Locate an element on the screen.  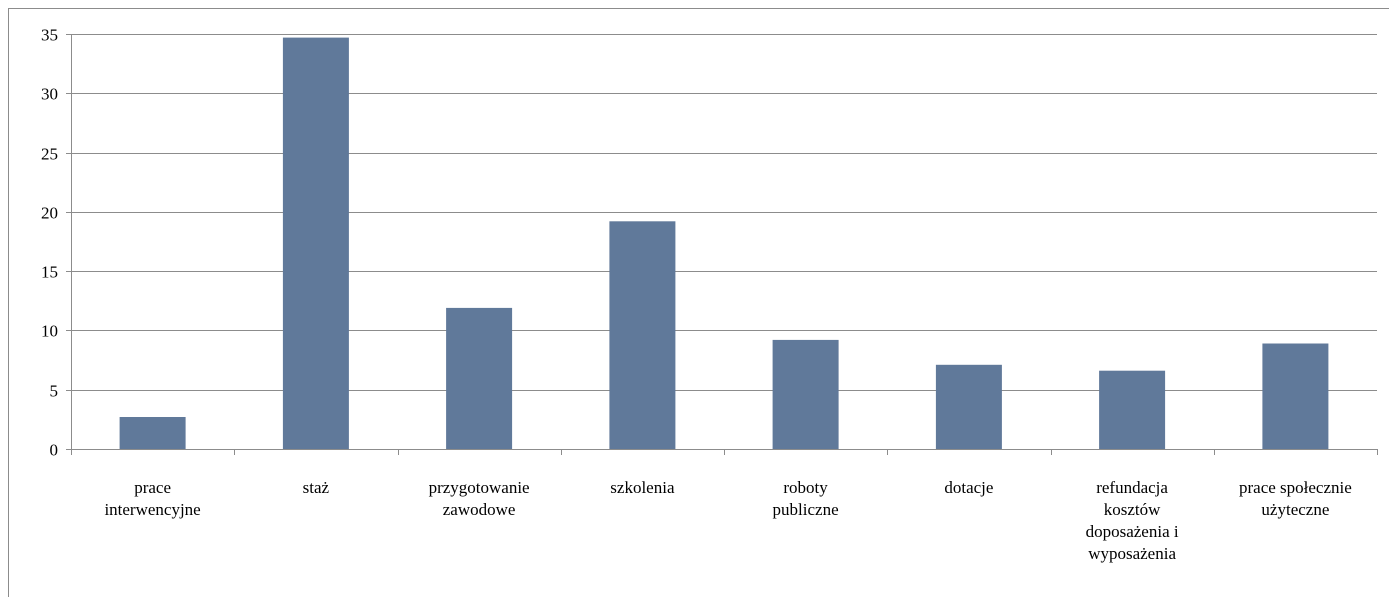
x-category-label-line: użyteczne is located at coordinates (1295, 509).